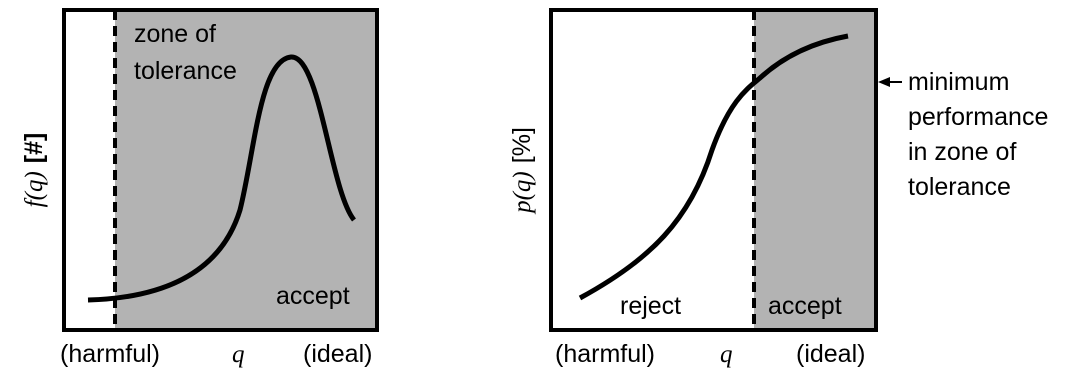 This screenshot has height=373, width=1084. I want to click on left-accept-label: accept, so click(313, 296).